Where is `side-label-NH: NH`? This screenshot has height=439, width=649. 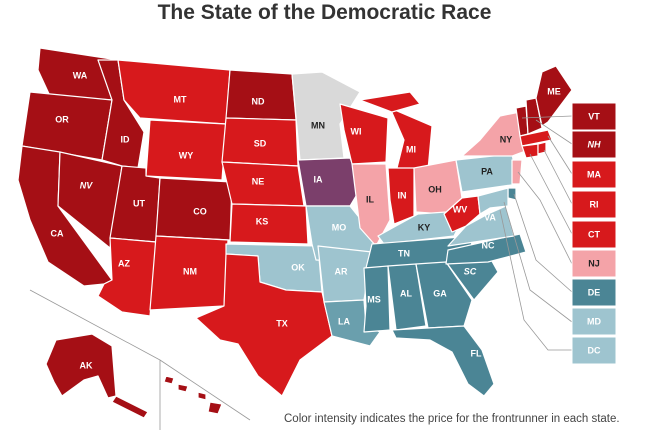 side-label-NH: NH is located at coordinates (594, 144).